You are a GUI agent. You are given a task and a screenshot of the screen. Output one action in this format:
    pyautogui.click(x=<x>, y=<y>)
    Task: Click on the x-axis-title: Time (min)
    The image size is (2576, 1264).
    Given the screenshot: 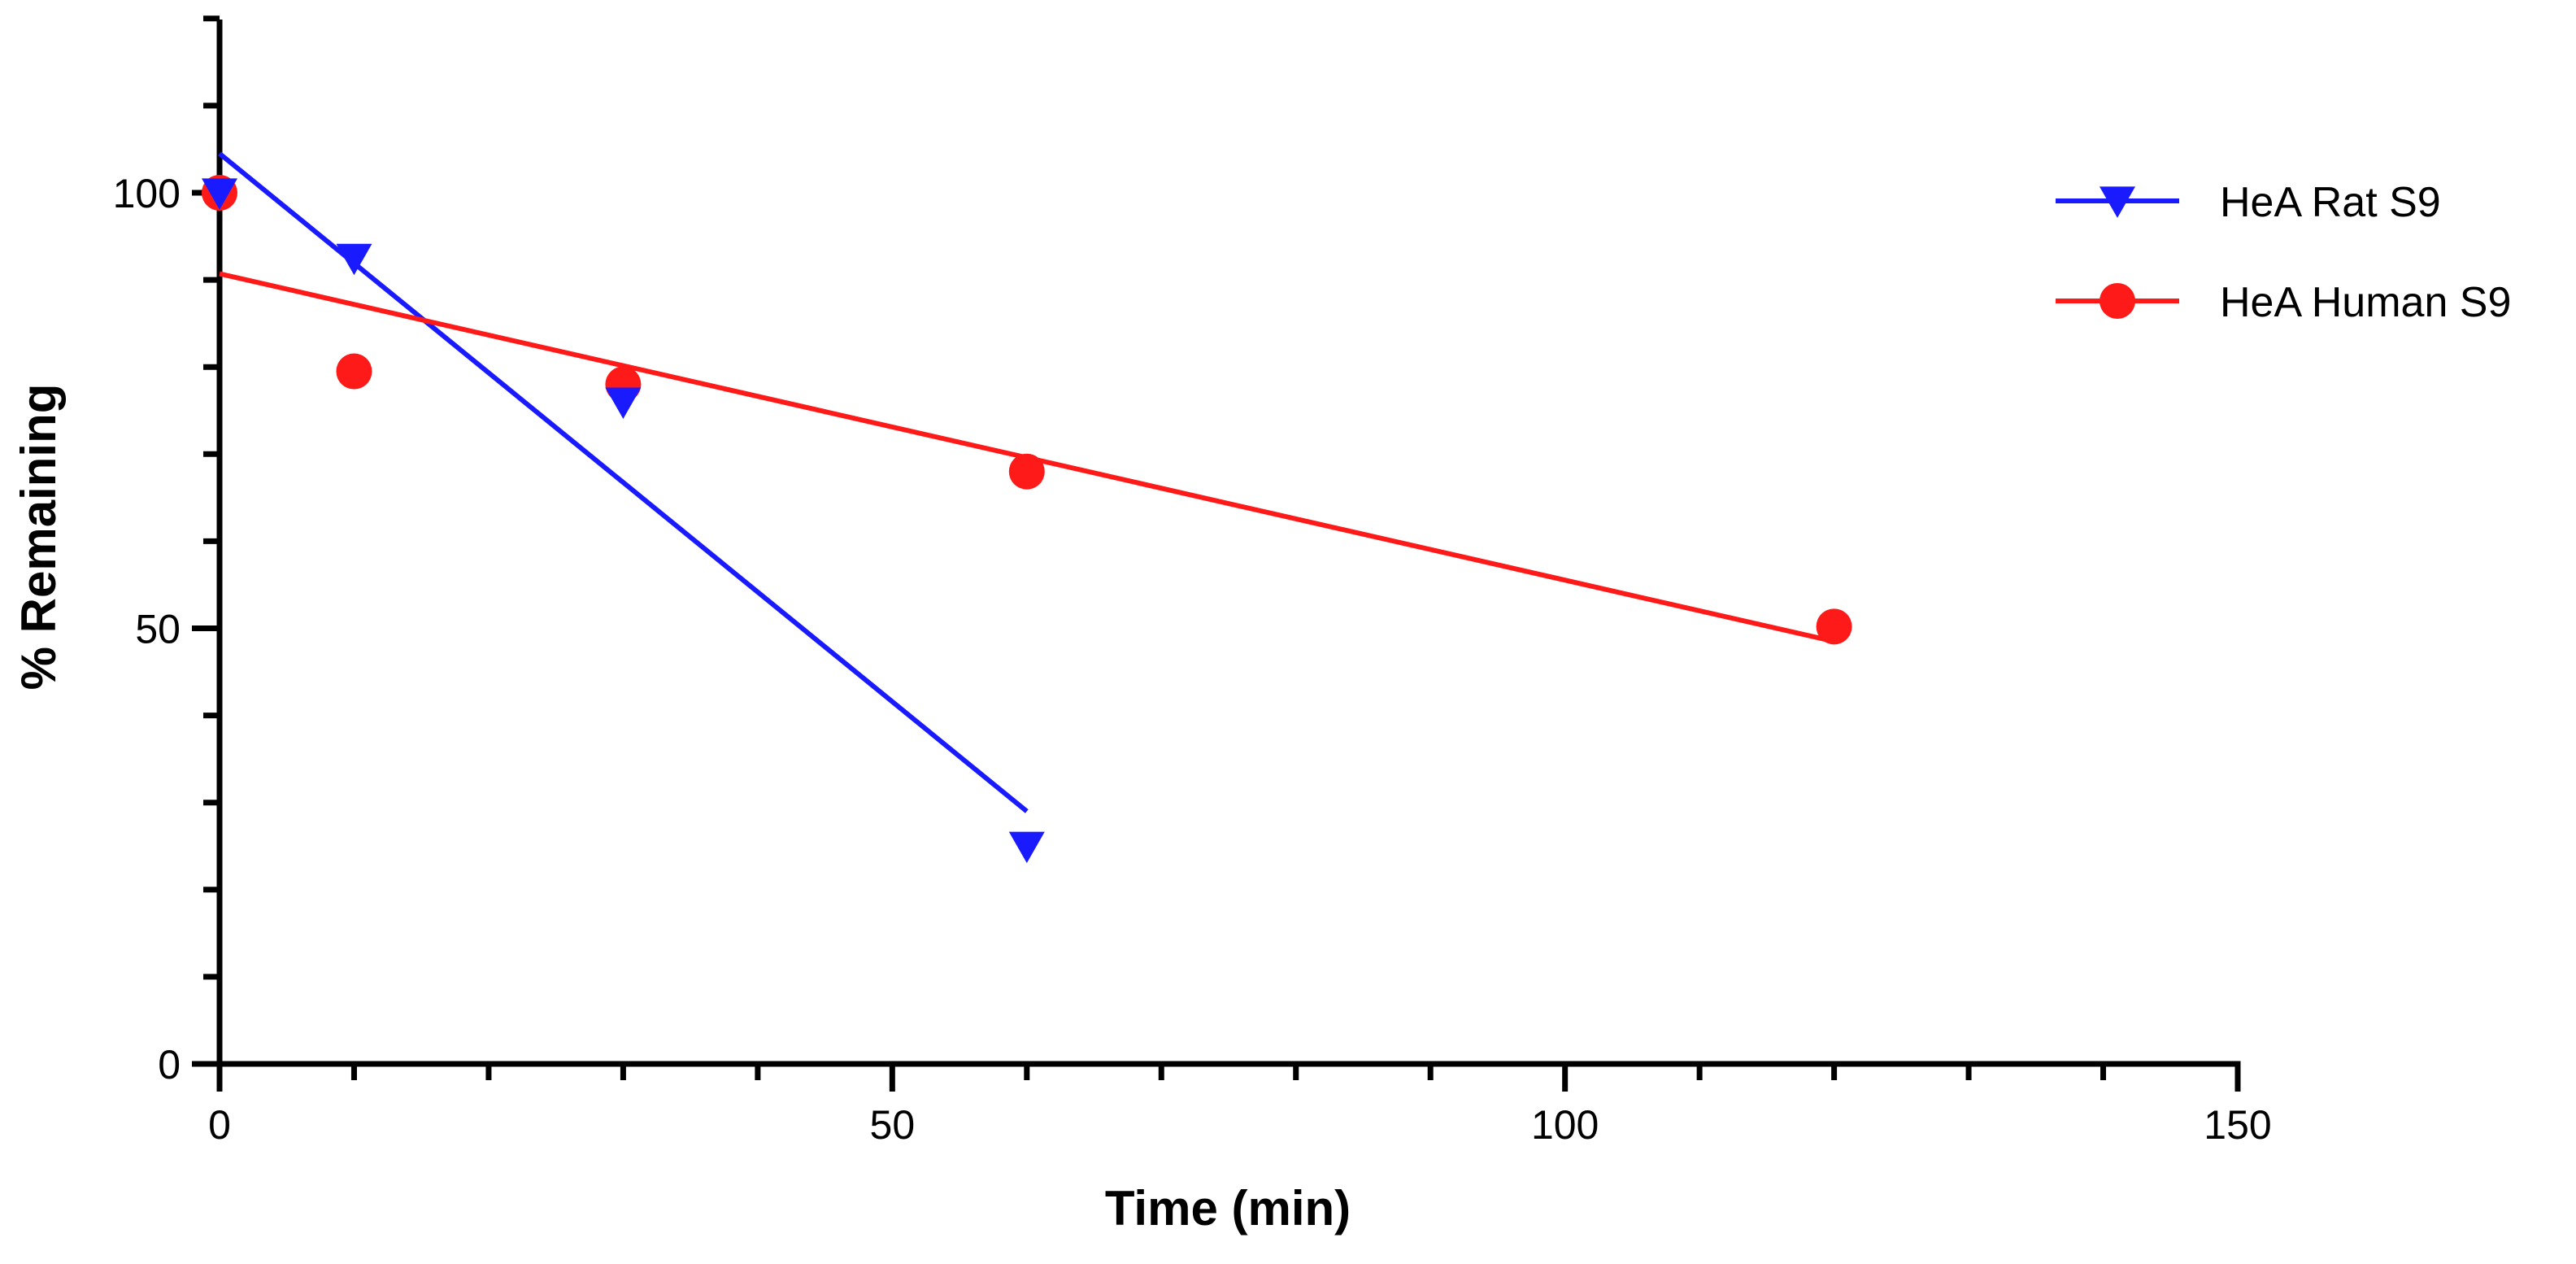 What is the action you would take?
    pyautogui.click(x=1228, y=1208)
    